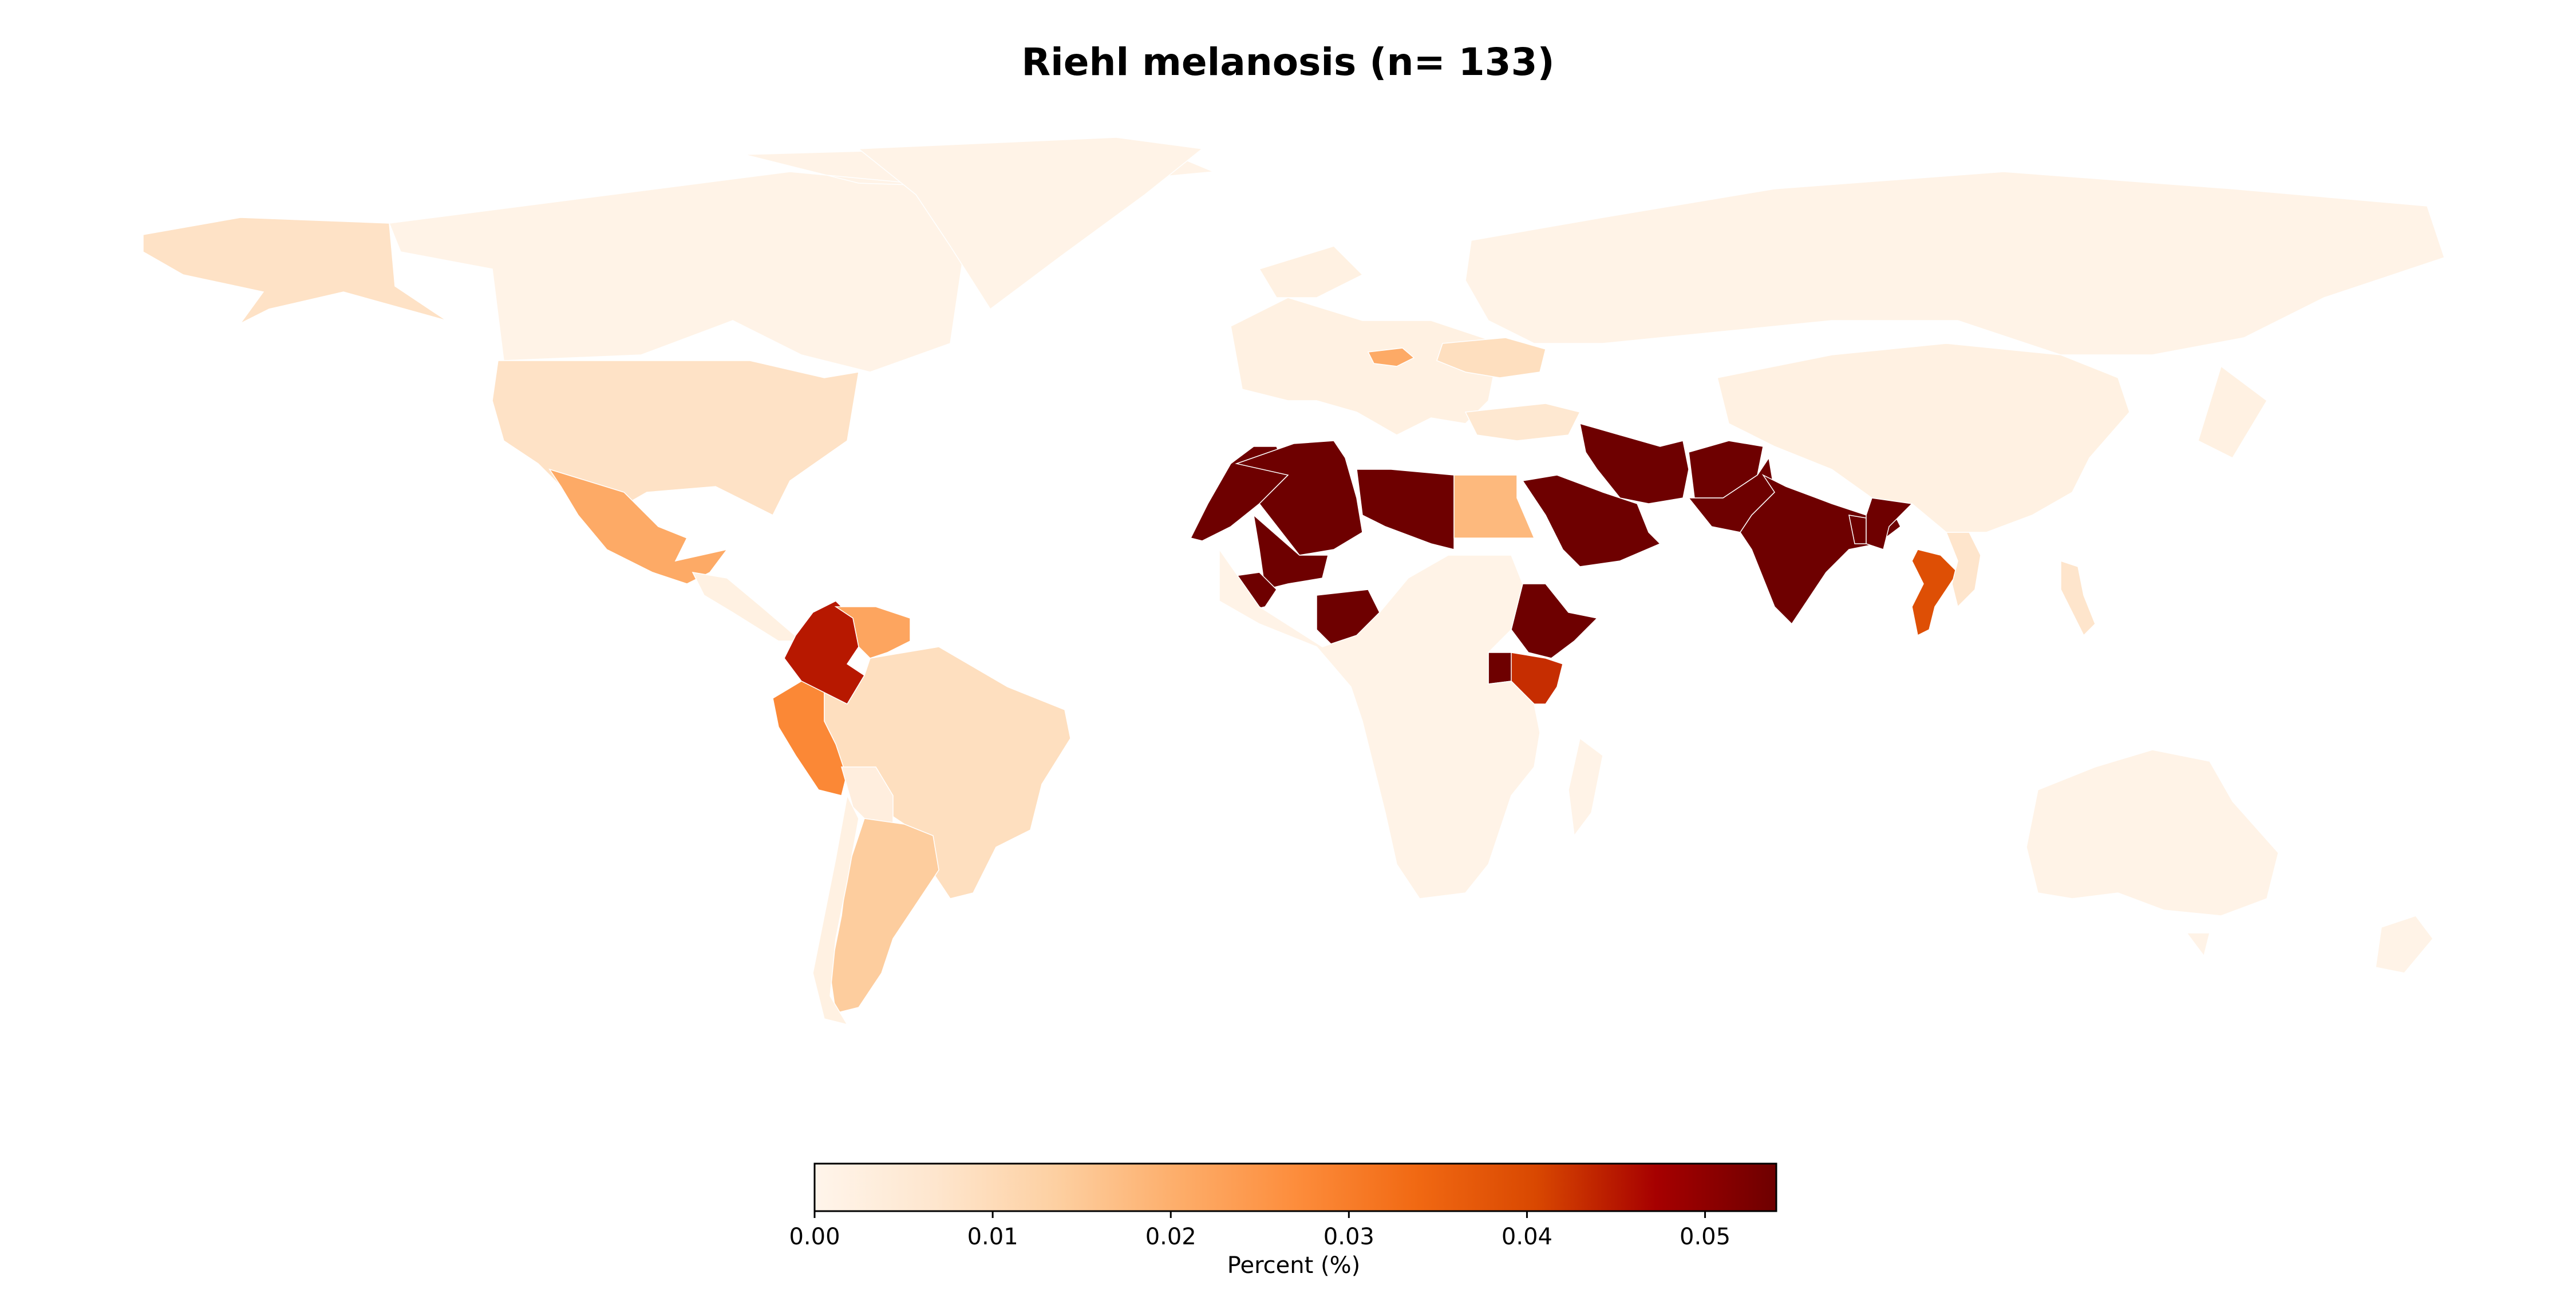 This screenshot has width=2576, height=1305. What do you see at coordinates (638, 526) in the screenshot?
I see `region-mexico` at bounding box center [638, 526].